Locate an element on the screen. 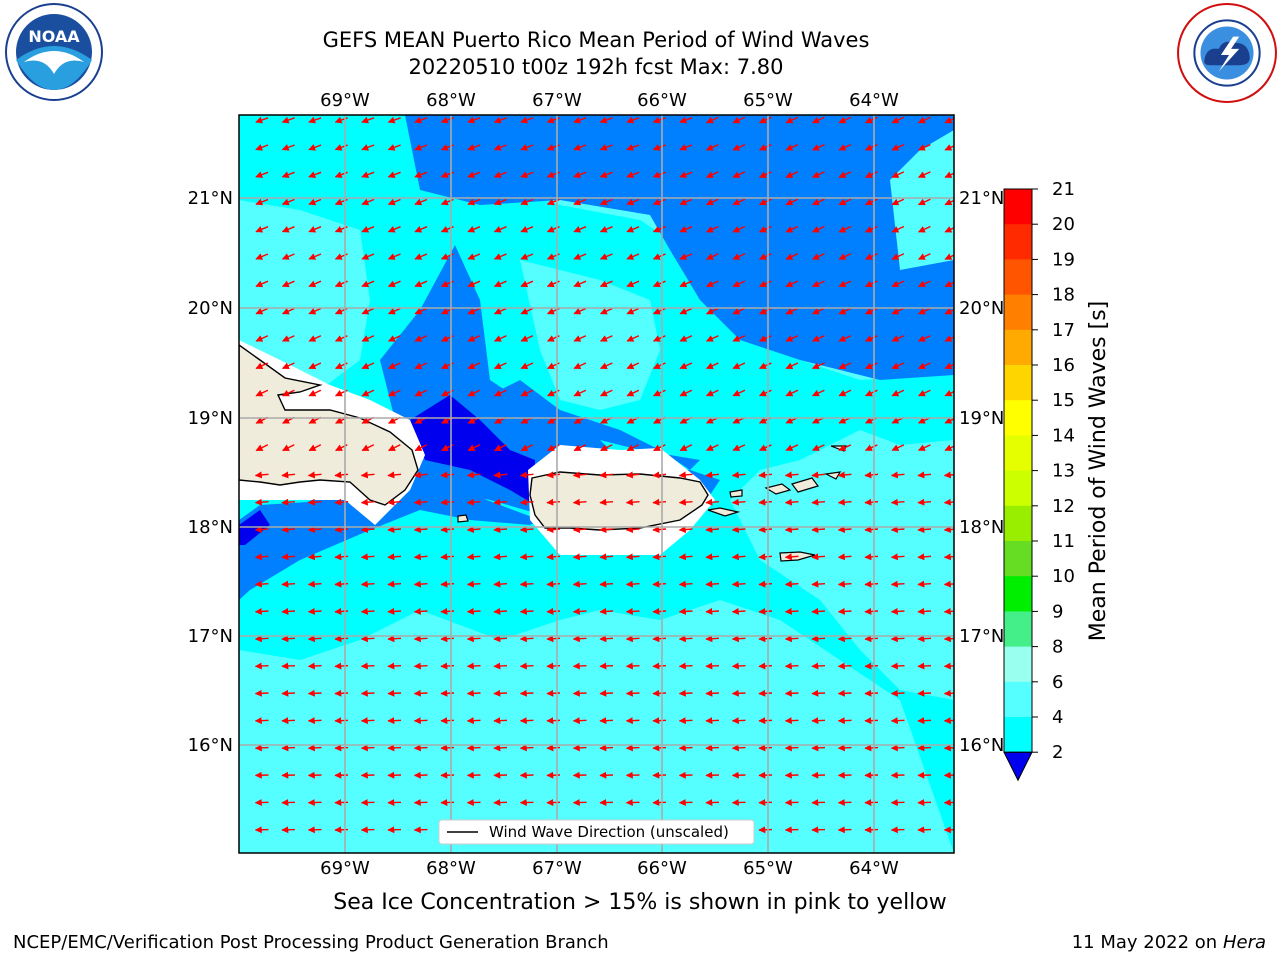 Image resolution: width=1280 pixels, height=960 pixels. lat-labels-left: 21°N 20°N 19°N 18°N 17°N 16°N is located at coordinates (210, 472).